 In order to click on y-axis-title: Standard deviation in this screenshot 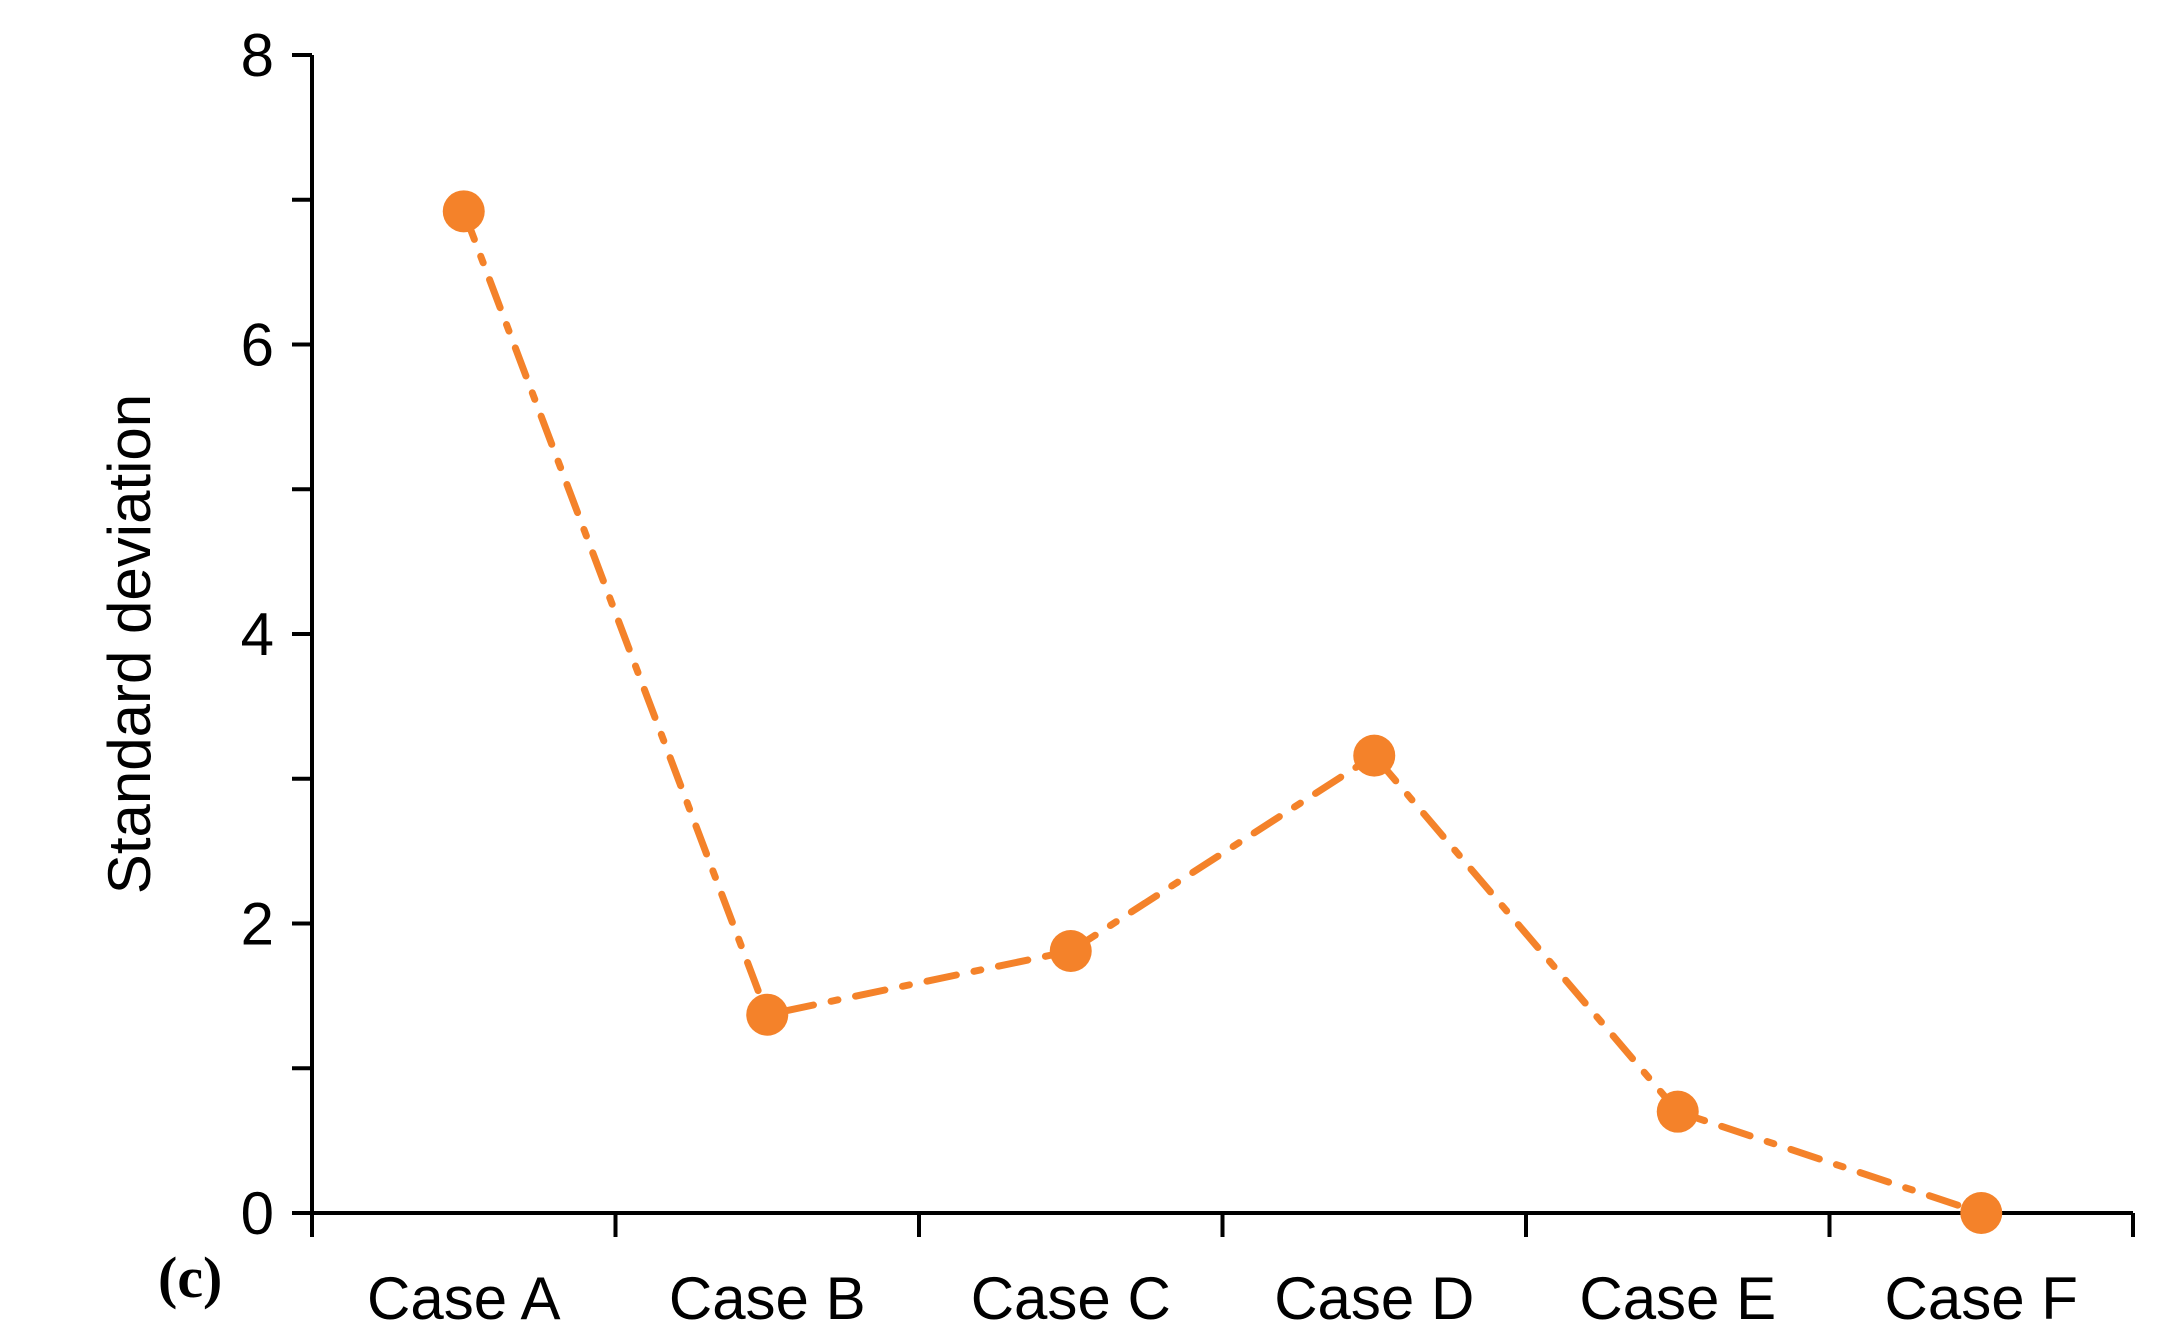, I will do `click(129, 644)`.